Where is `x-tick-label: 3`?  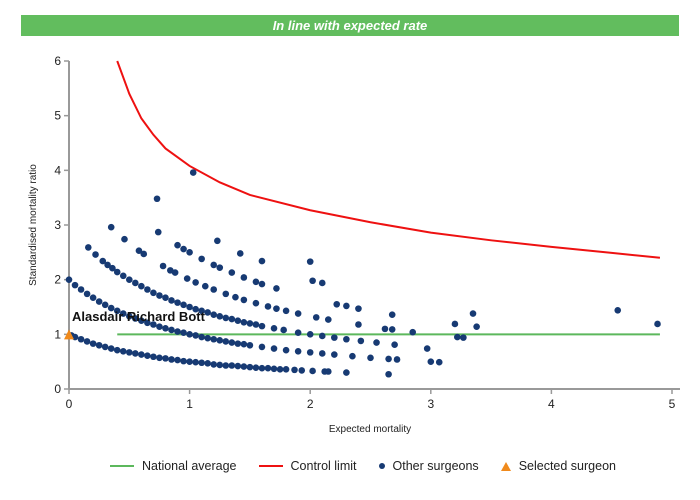
x-tick-label: 3 is located at coordinates (430, 404).